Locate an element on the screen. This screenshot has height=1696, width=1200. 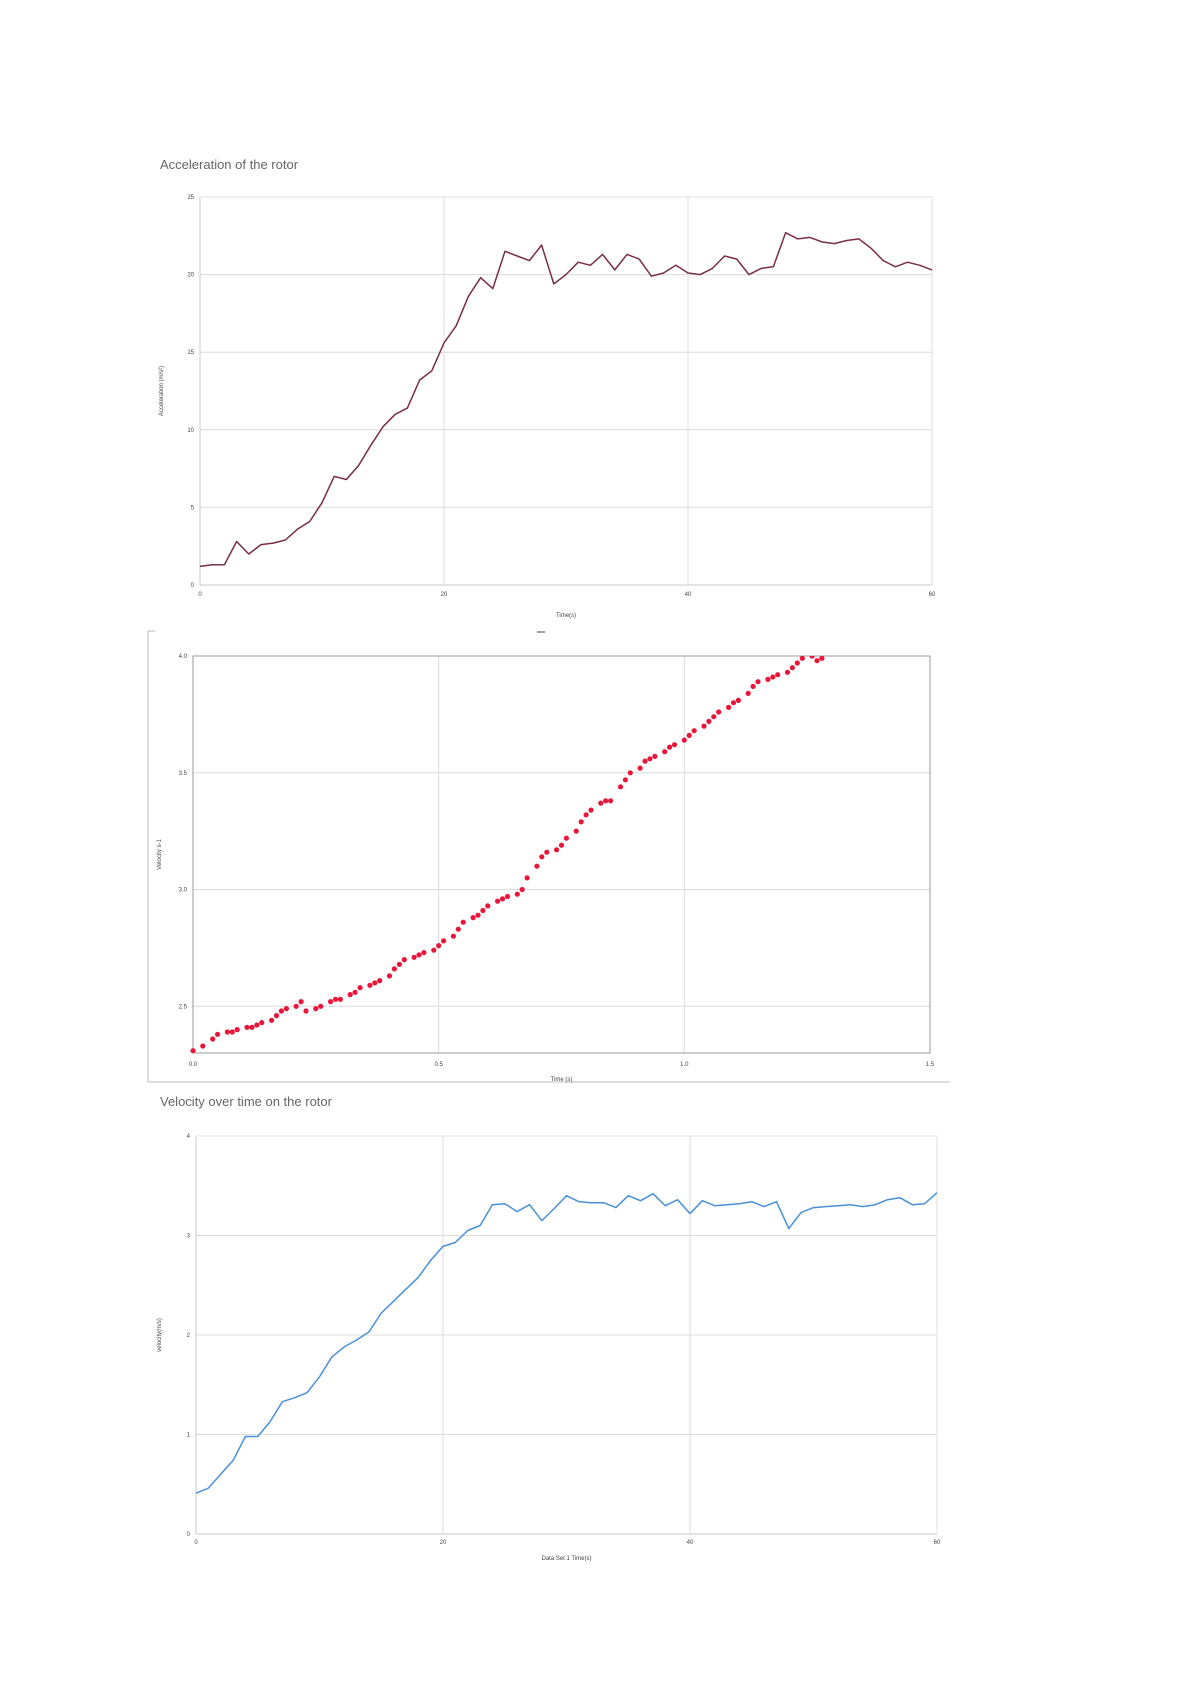
y-axis-label: Velocity s-1 is located at coordinates (160, 854).